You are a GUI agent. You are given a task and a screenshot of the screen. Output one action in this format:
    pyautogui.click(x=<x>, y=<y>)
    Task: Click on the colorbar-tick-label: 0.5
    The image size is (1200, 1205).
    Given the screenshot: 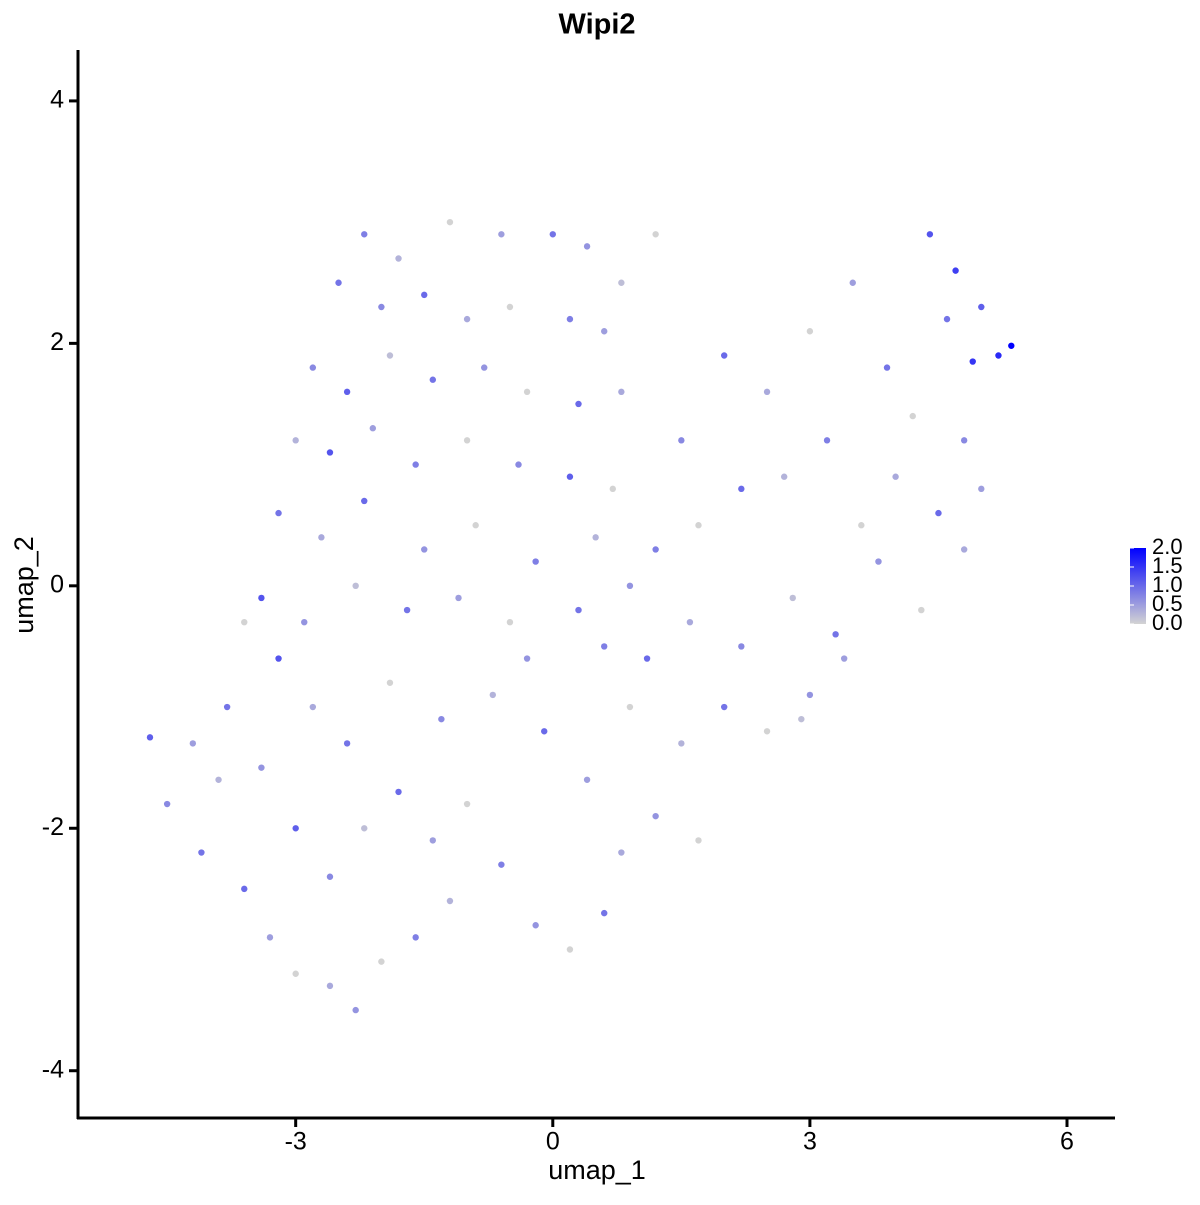 What is the action you would take?
    pyautogui.click(x=1167, y=603)
    